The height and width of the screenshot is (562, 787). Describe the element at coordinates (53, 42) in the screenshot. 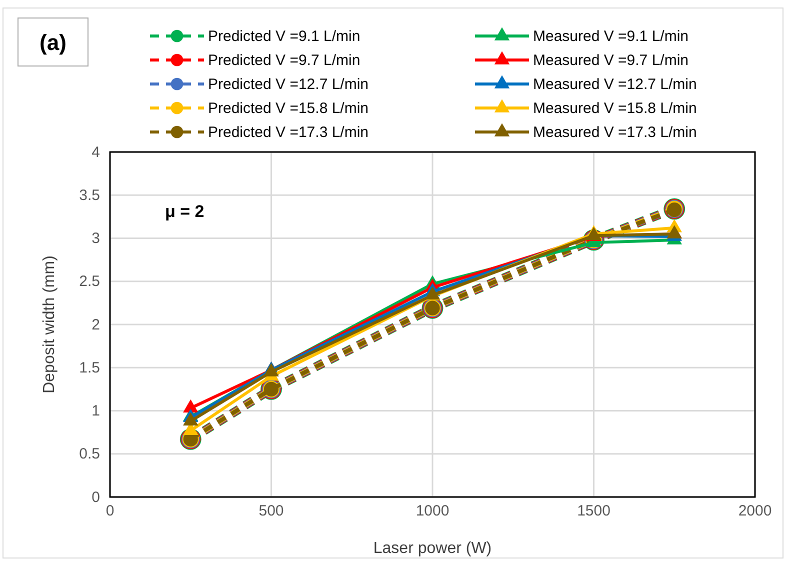

I see `text: (a)` at that location.